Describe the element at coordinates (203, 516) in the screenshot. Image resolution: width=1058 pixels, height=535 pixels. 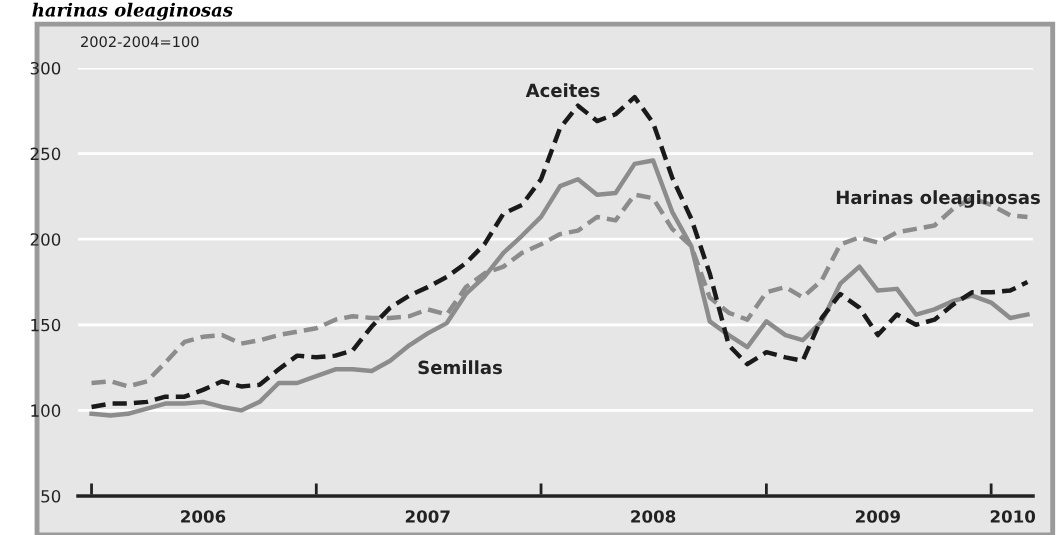
I see `x-tick-label: 2006` at that location.